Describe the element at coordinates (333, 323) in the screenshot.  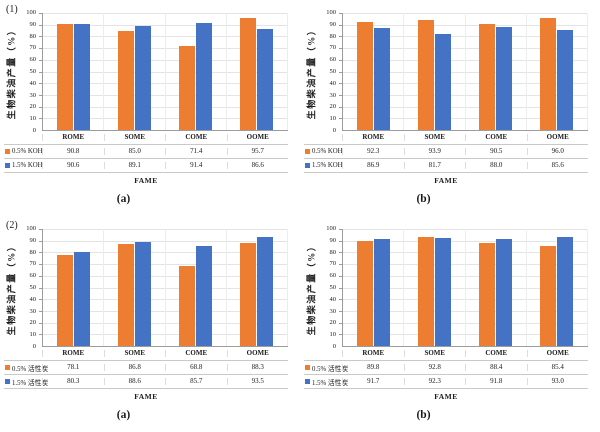
I see `y-axis-tick-label: 20` at that location.